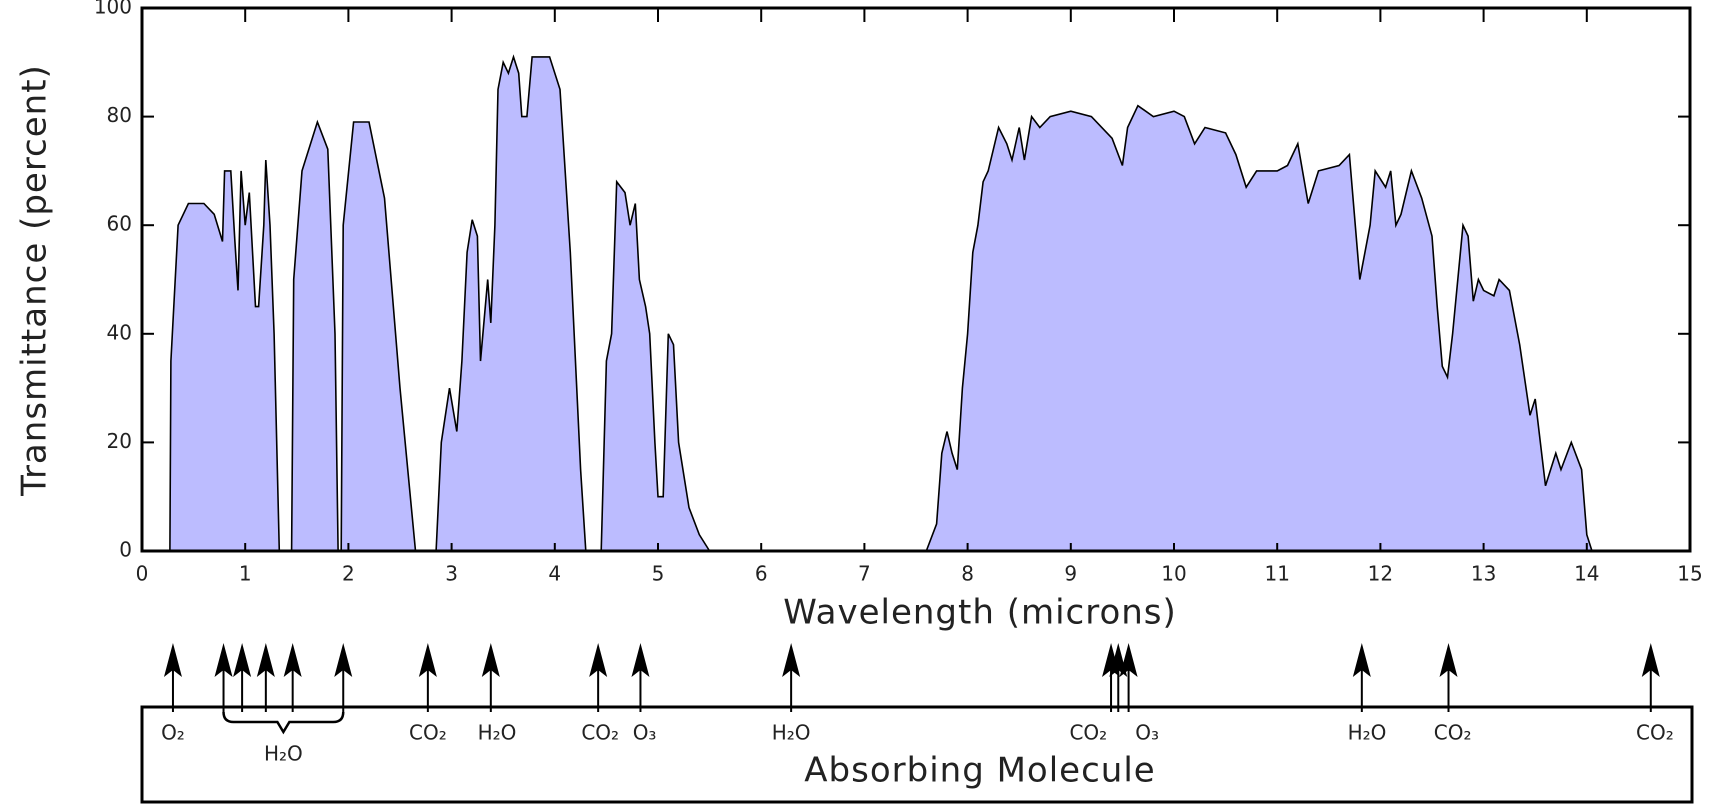 This screenshot has width=1710, height=808. I want to click on y-axis-title: Transmittance (percent), so click(35, 280).